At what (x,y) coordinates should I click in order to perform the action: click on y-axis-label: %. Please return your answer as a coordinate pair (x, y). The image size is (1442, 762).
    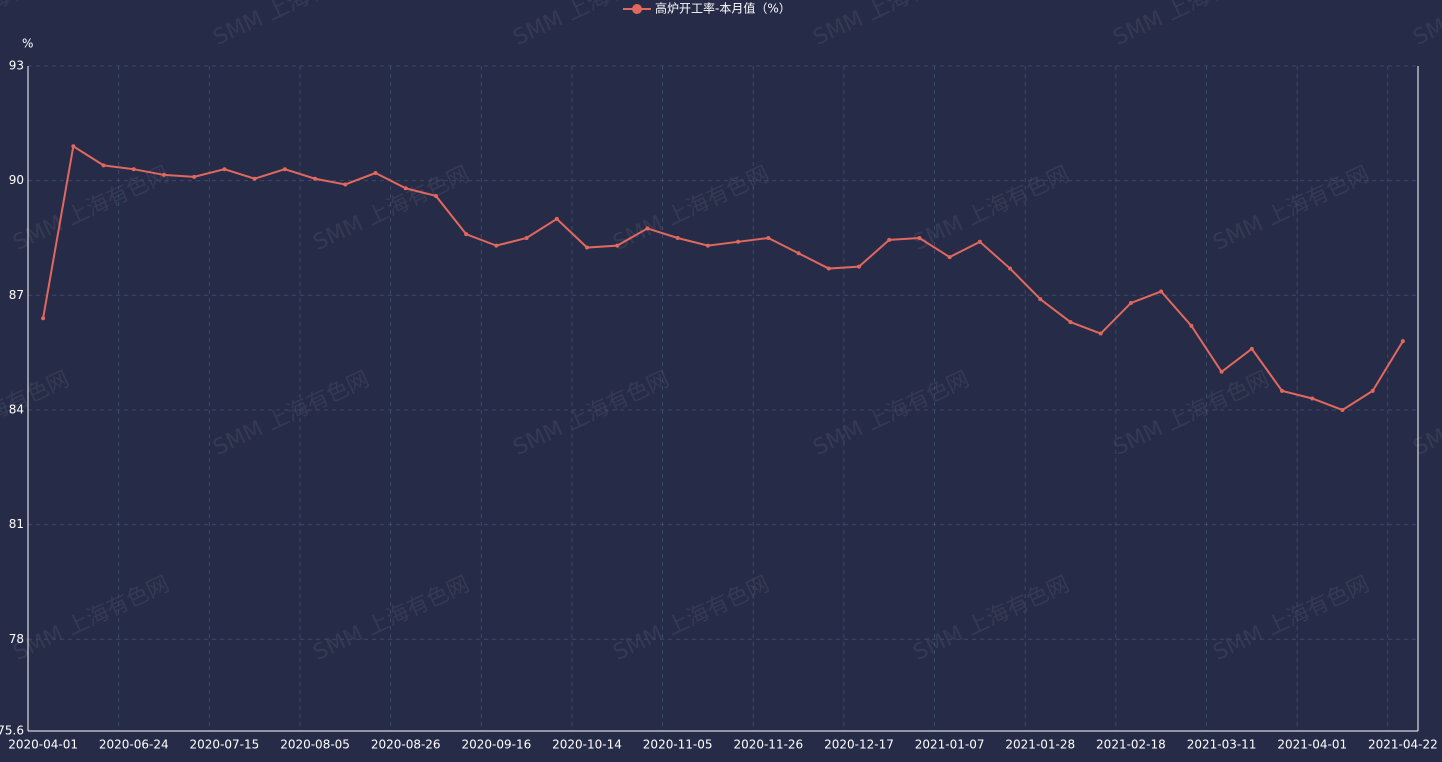
    Looking at the image, I should click on (27, 44).